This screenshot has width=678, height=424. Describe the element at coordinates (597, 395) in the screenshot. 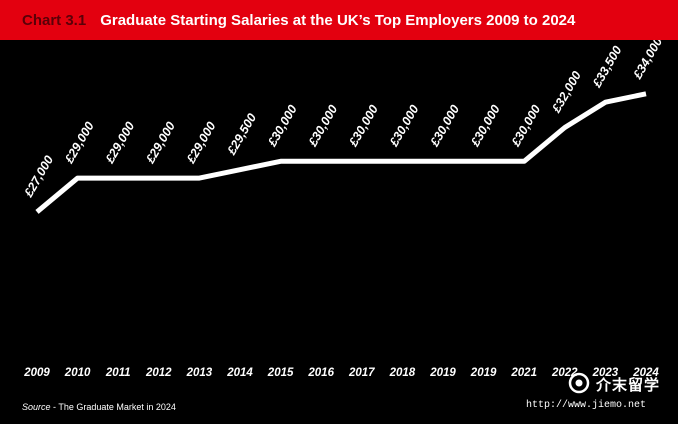

I see `watermark: 介末留学 http://www.jiemo.net` at that location.